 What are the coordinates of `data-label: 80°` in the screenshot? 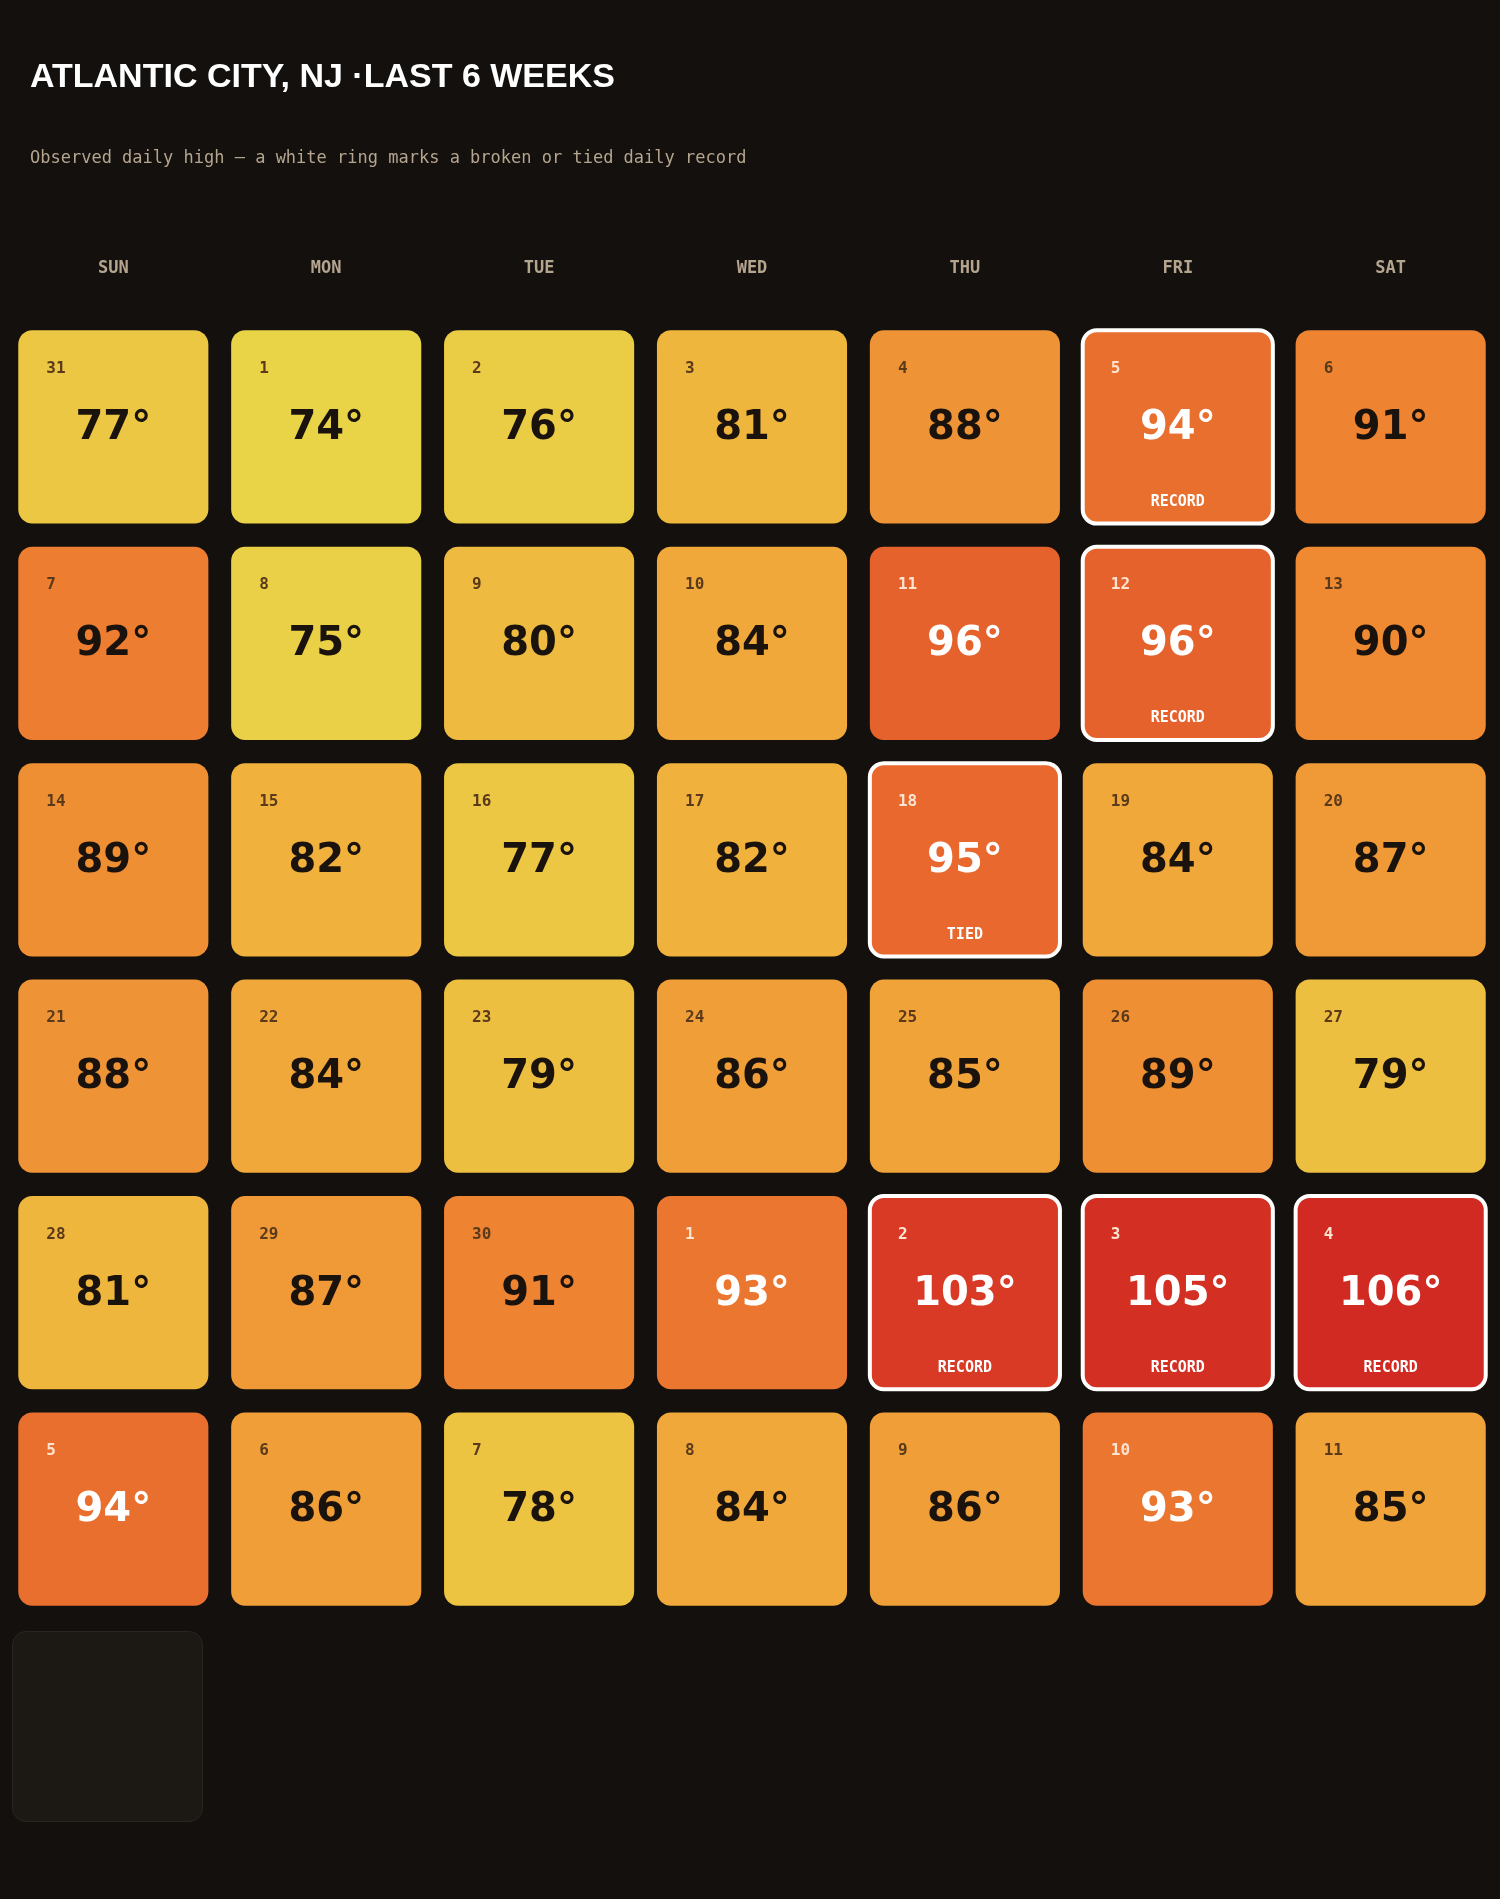 It's located at (539, 641).